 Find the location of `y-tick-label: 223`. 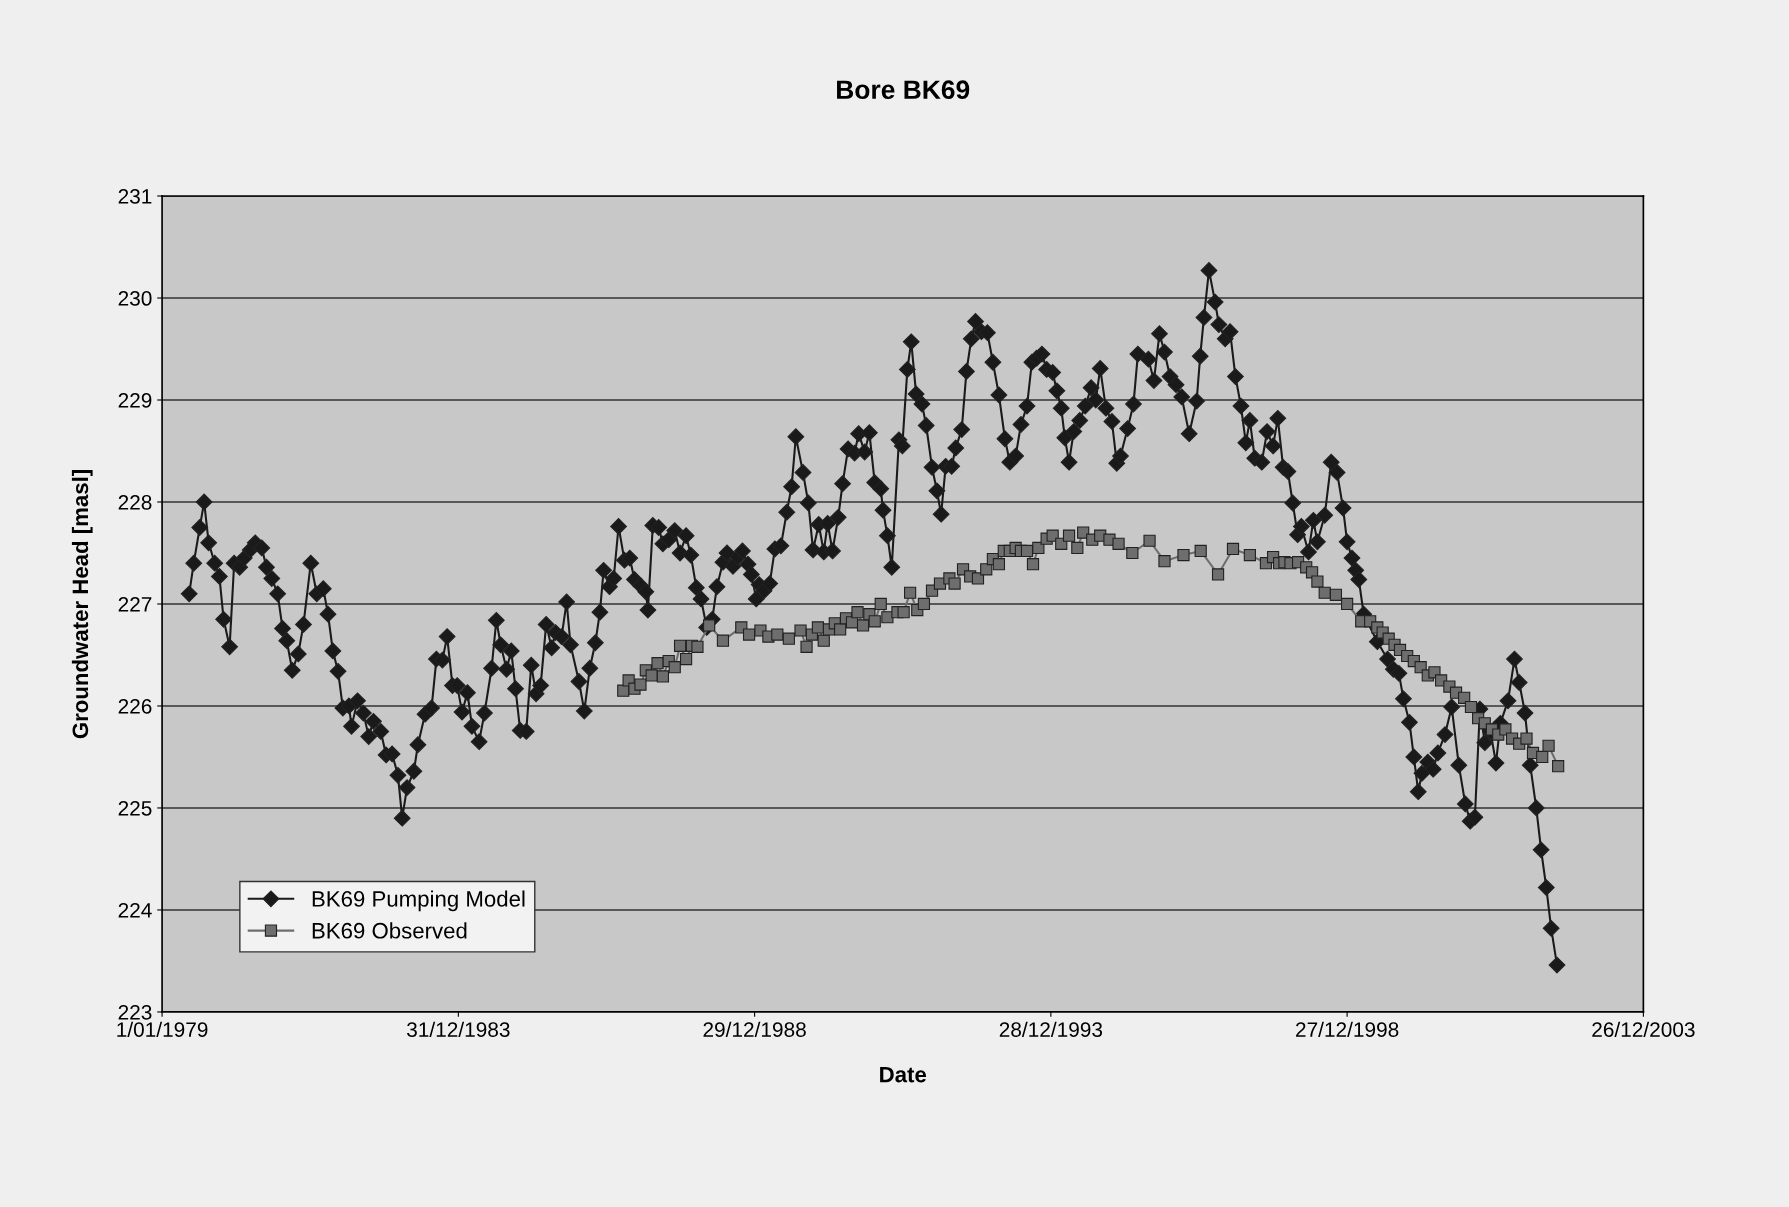

y-tick-label: 223 is located at coordinates (135, 1012).